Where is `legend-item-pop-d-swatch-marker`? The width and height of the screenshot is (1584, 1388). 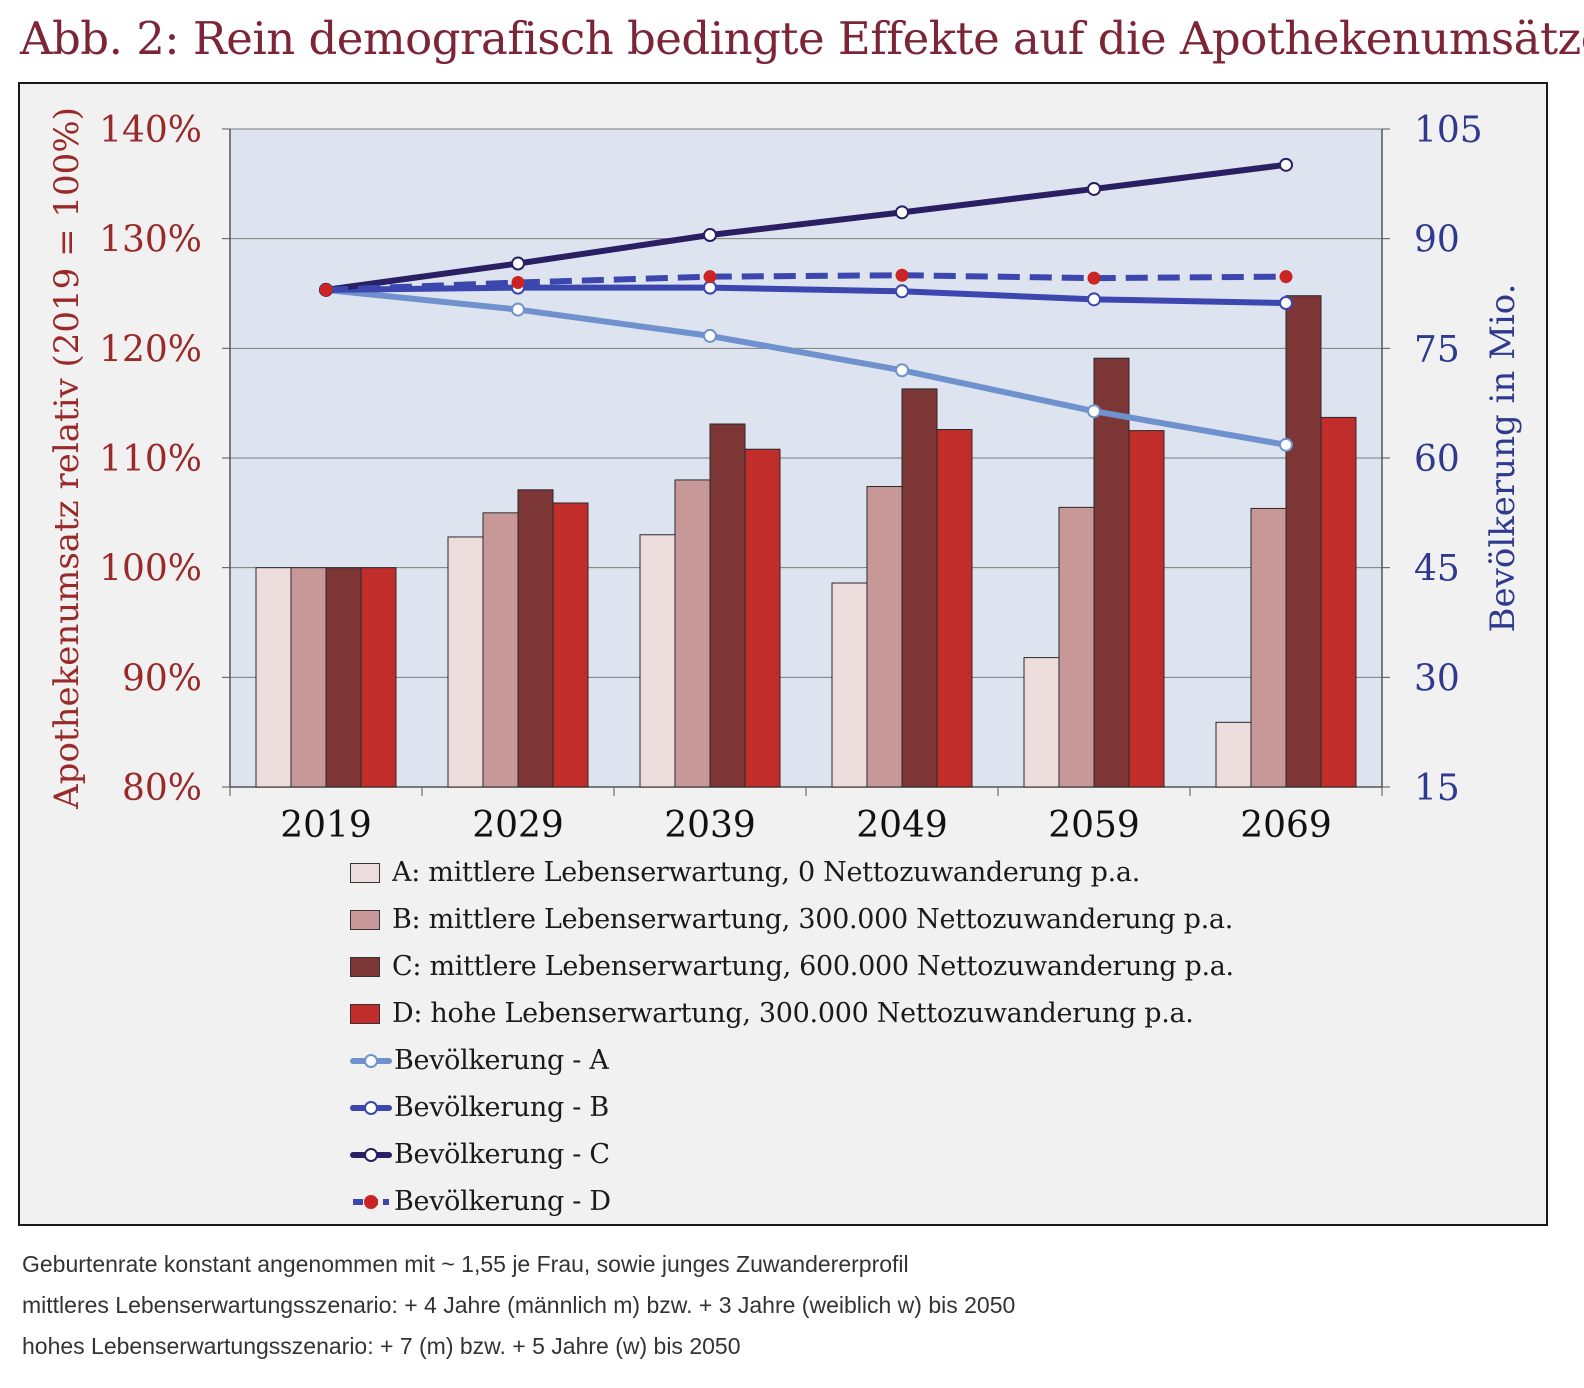 legend-item-pop-d-swatch-marker is located at coordinates (371, 1201).